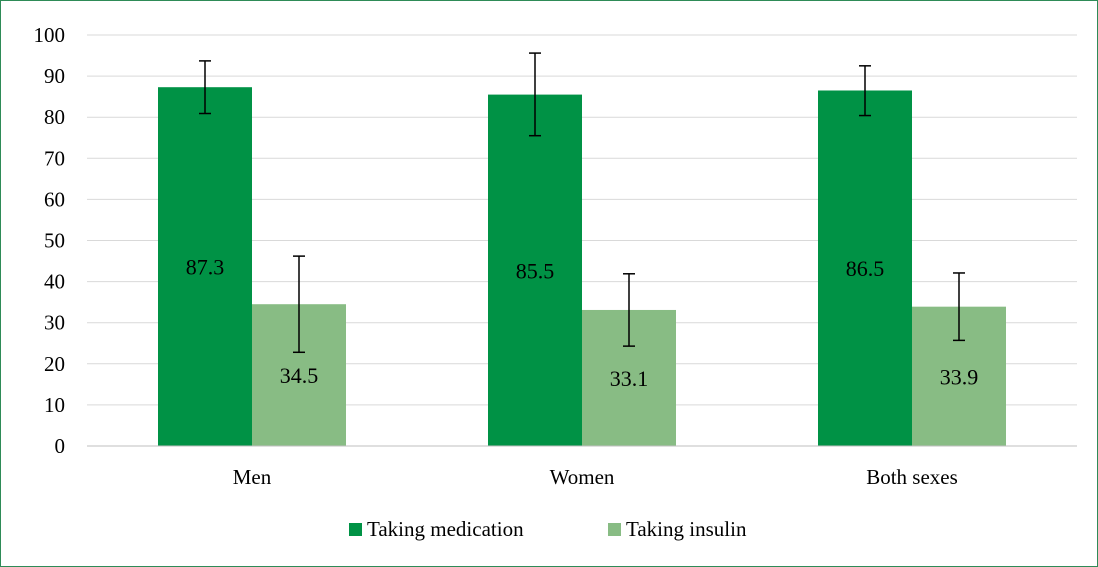 The height and width of the screenshot is (567, 1098). What do you see at coordinates (54, 323) in the screenshot?
I see `y-tick-label: 30` at bounding box center [54, 323].